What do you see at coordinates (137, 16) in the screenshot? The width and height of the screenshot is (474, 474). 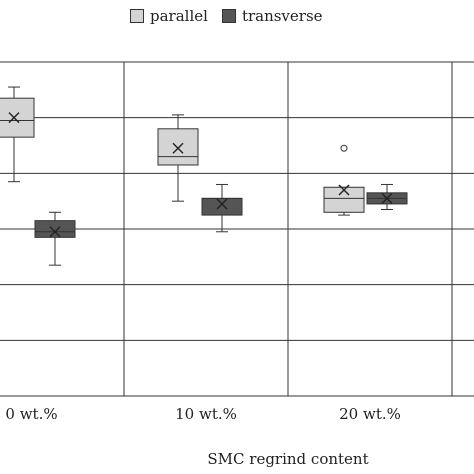 I see `legend-swatch-parallel` at bounding box center [137, 16].